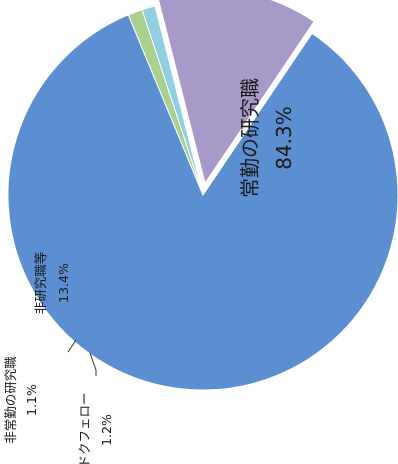  What do you see at coordinates (106, 430) in the screenshot?
I see `slice-value-docfellow: 1.2%` at bounding box center [106, 430].